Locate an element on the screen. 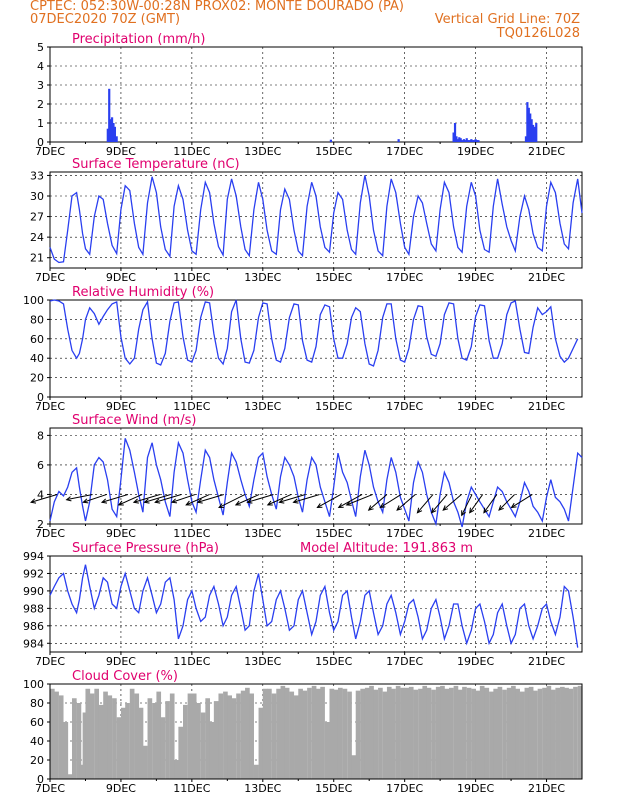 The width and height of the screenshot is (618, 800). panel-frame-top is located at coordinates (316, 731).